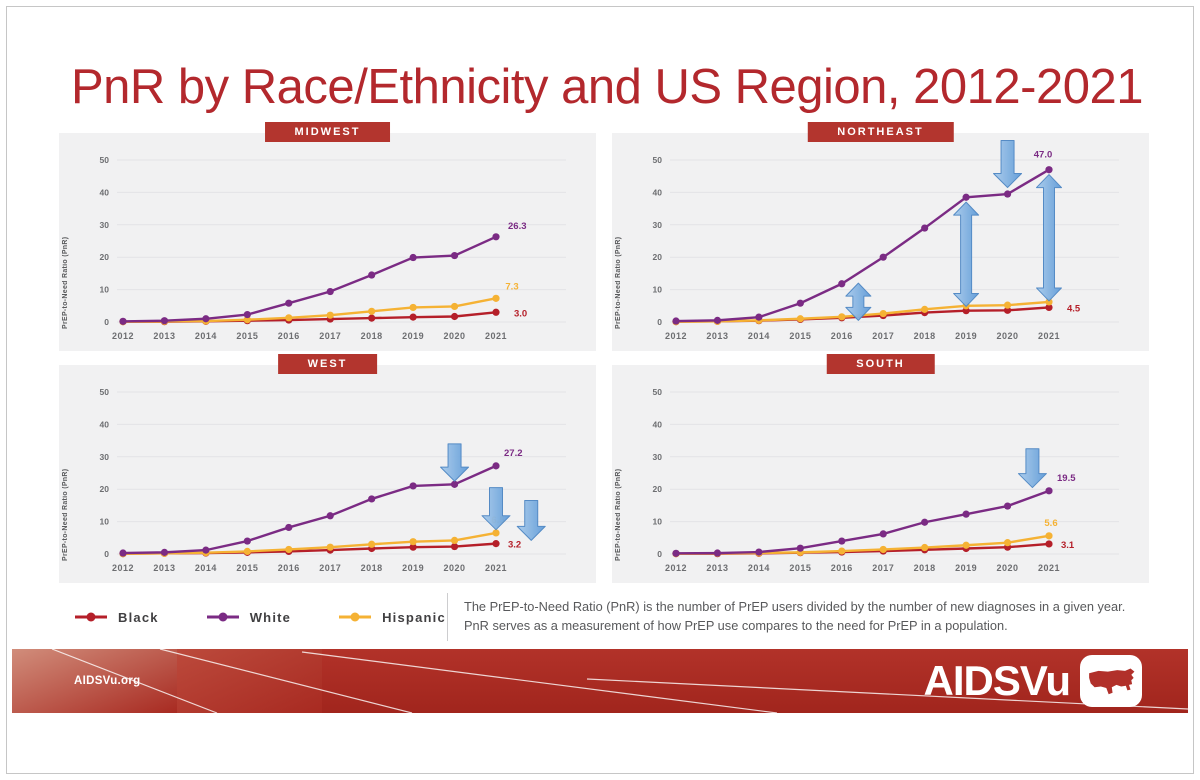 This screenshot has height=780, width=1200. What do you see at coordinates (880, 364) in the screenshot?
I see `region-chip-south: SOUTH` at bounding box center [880, 364].